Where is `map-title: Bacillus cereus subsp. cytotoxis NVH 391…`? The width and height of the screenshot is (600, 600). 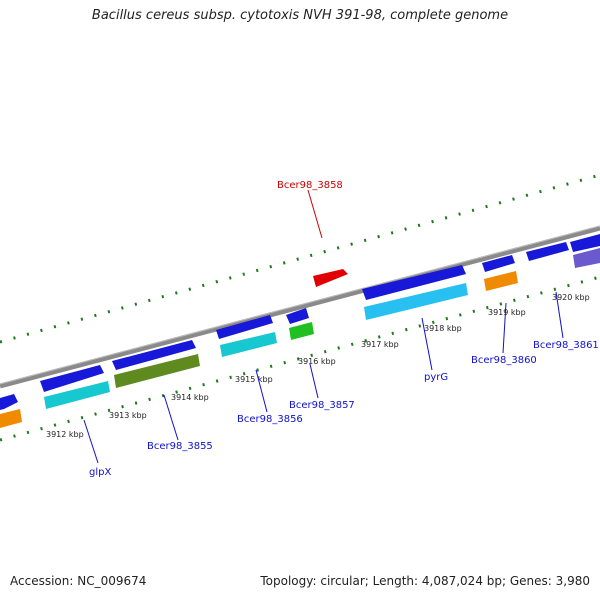 map-title: Bacillus cereus subsp. cytotoxis NVH 391… is located at coordinates (300, 15).